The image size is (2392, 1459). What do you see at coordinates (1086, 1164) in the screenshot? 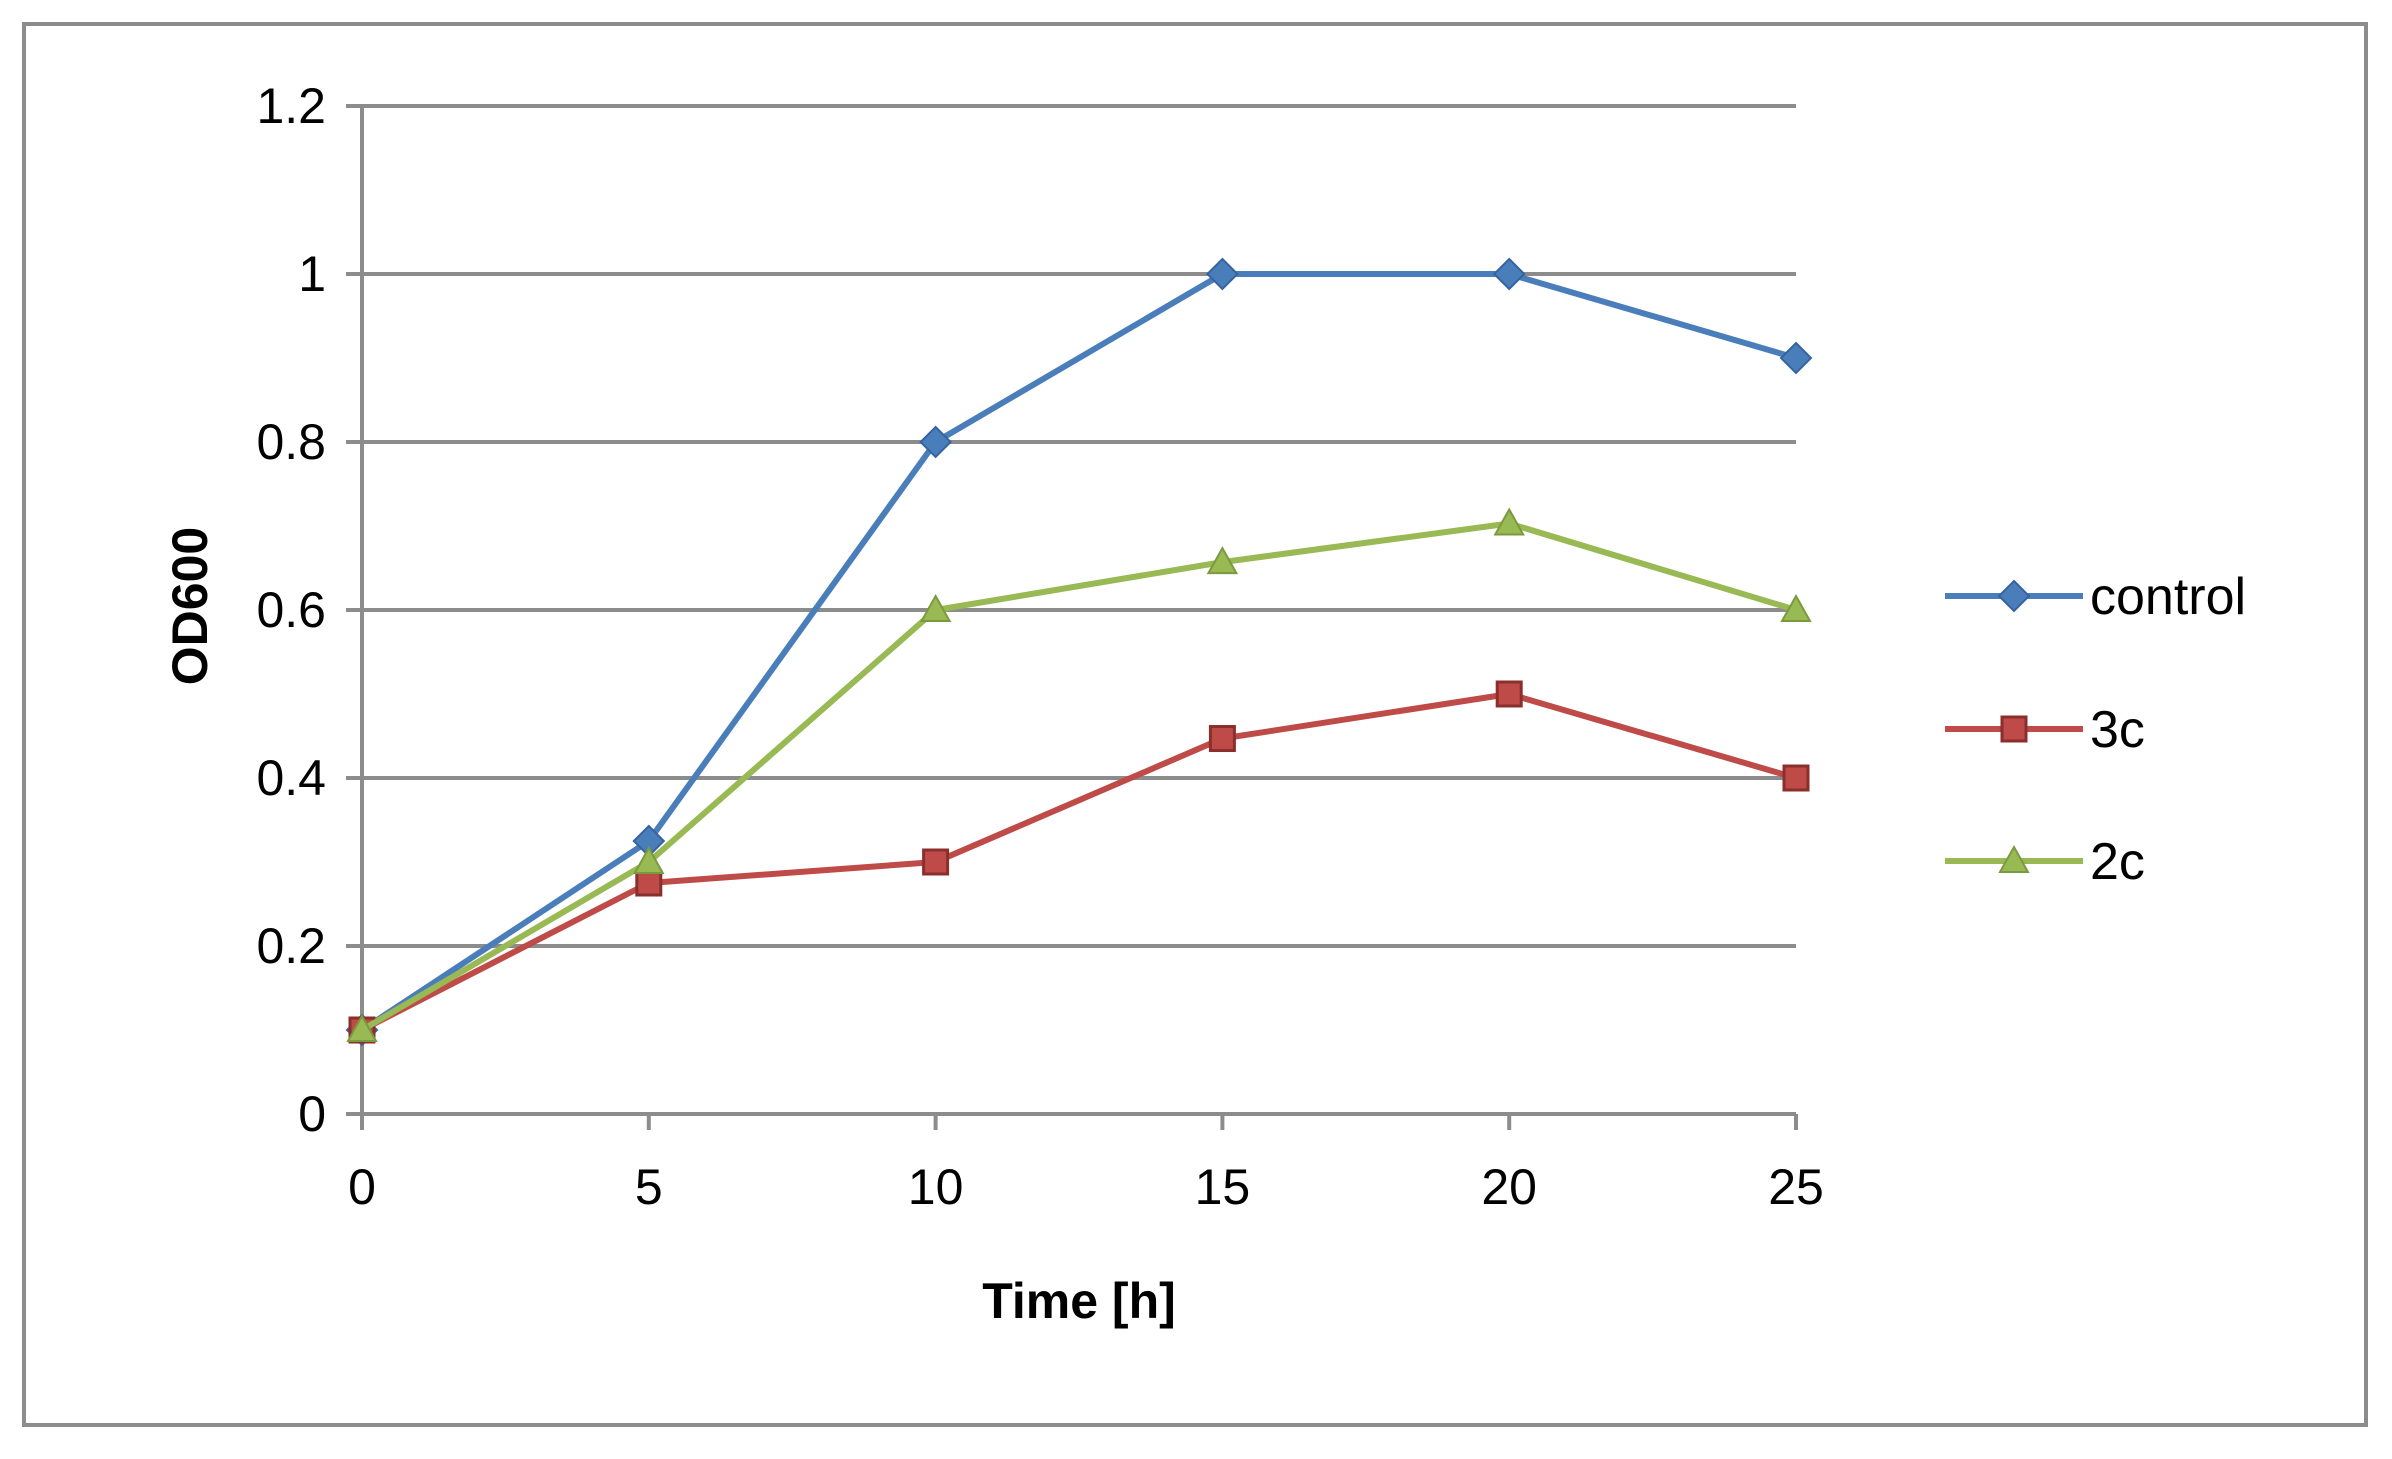
I see `x-axis-ticks: 0 5 10 15 20 25` at bounding box center [1086, 1164].